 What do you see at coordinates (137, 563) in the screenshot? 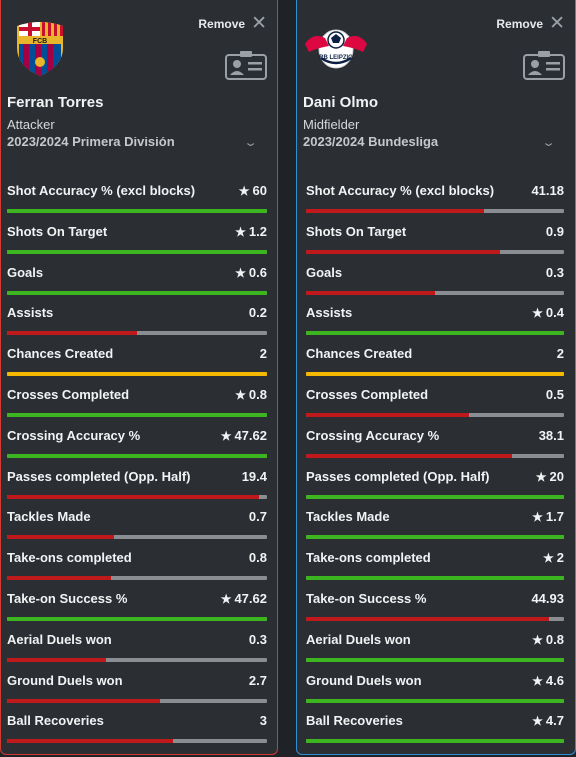
I see `stat-row: Take-ons completed 0.8` at bounding box center [137, 563].